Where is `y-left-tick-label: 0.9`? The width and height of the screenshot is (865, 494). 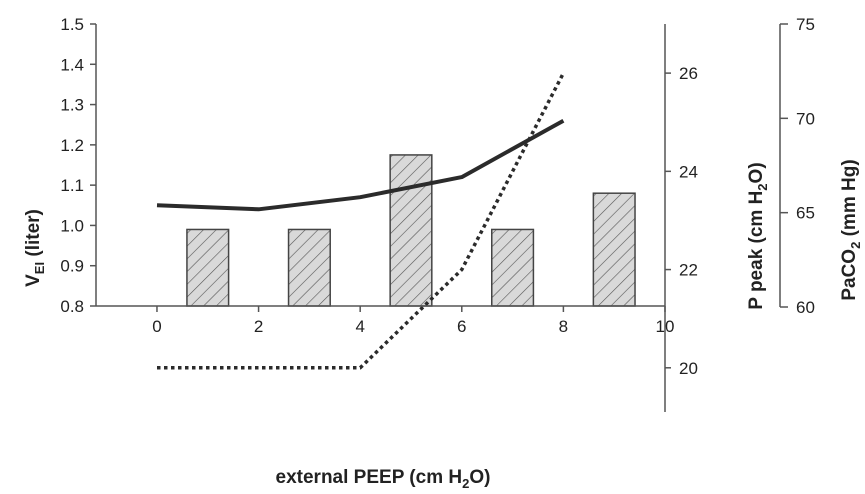 y-left-tick-label: 0.9 is located at coordinates (72, 266).